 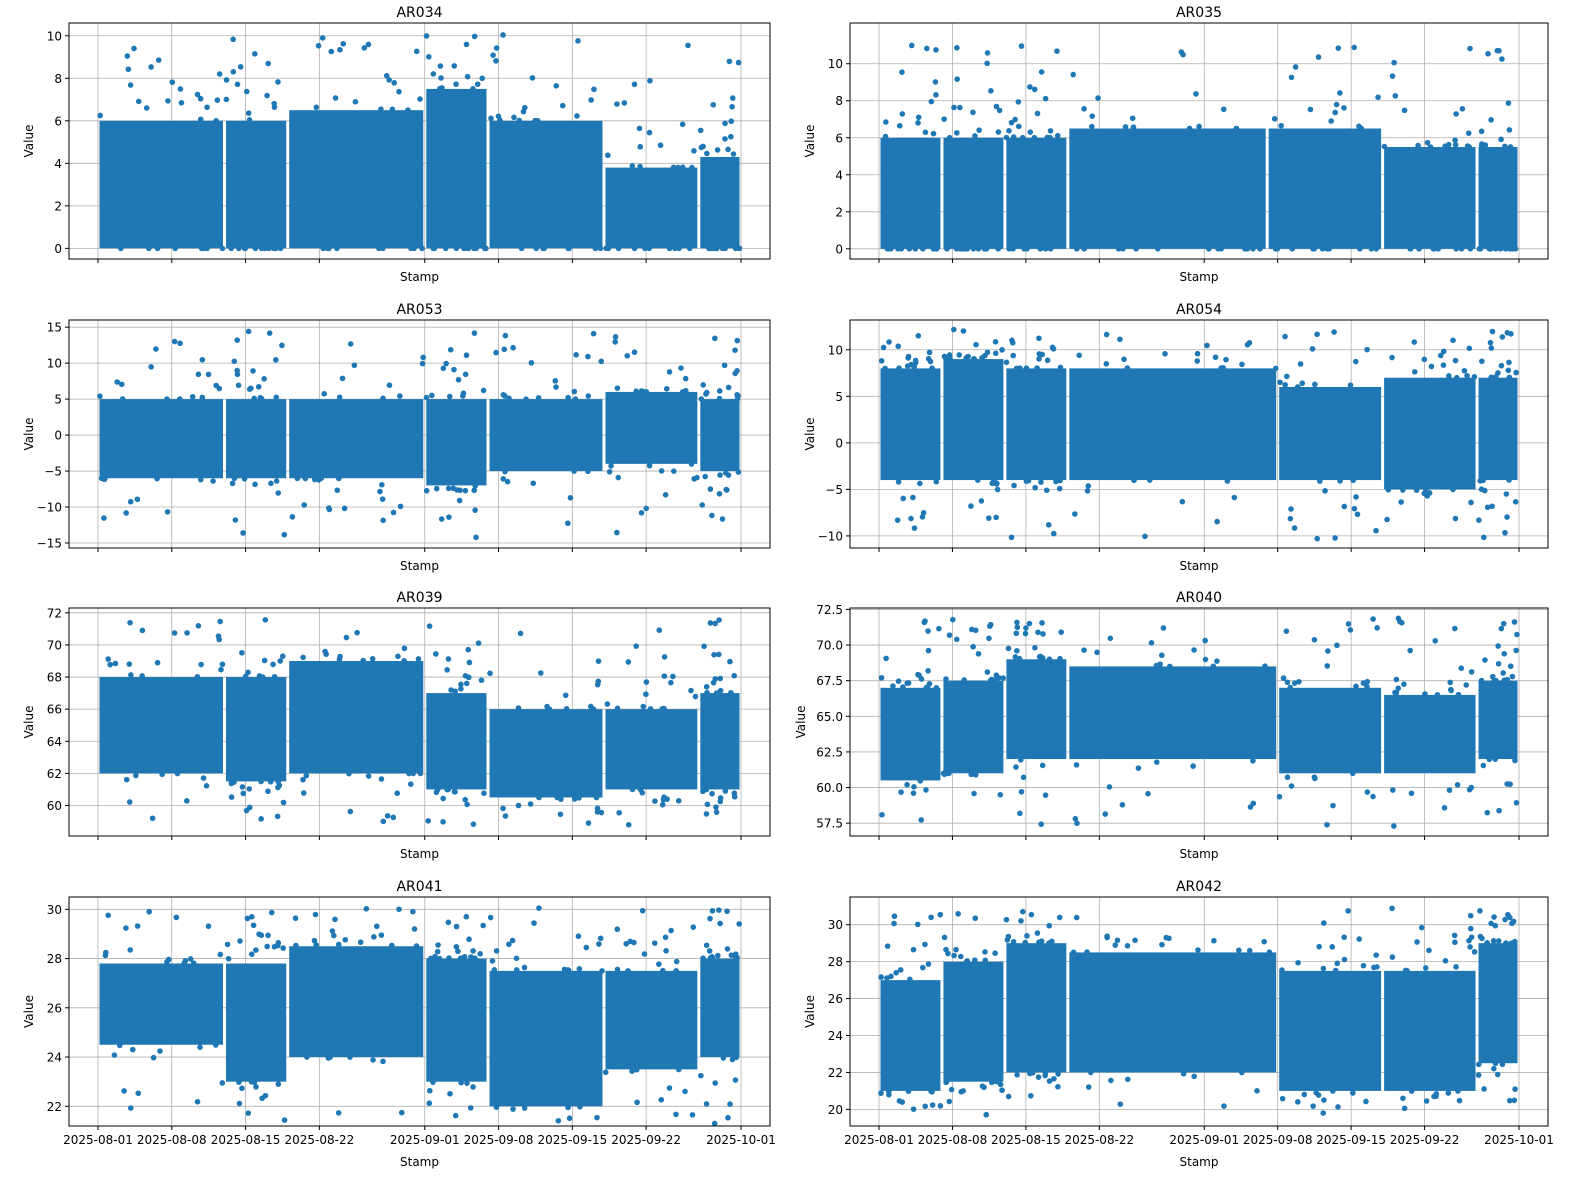 What do you see at coordinates (839, 212) in the screenshot?
I see `y-tick-label: 2` at bounding box center [839, 212].